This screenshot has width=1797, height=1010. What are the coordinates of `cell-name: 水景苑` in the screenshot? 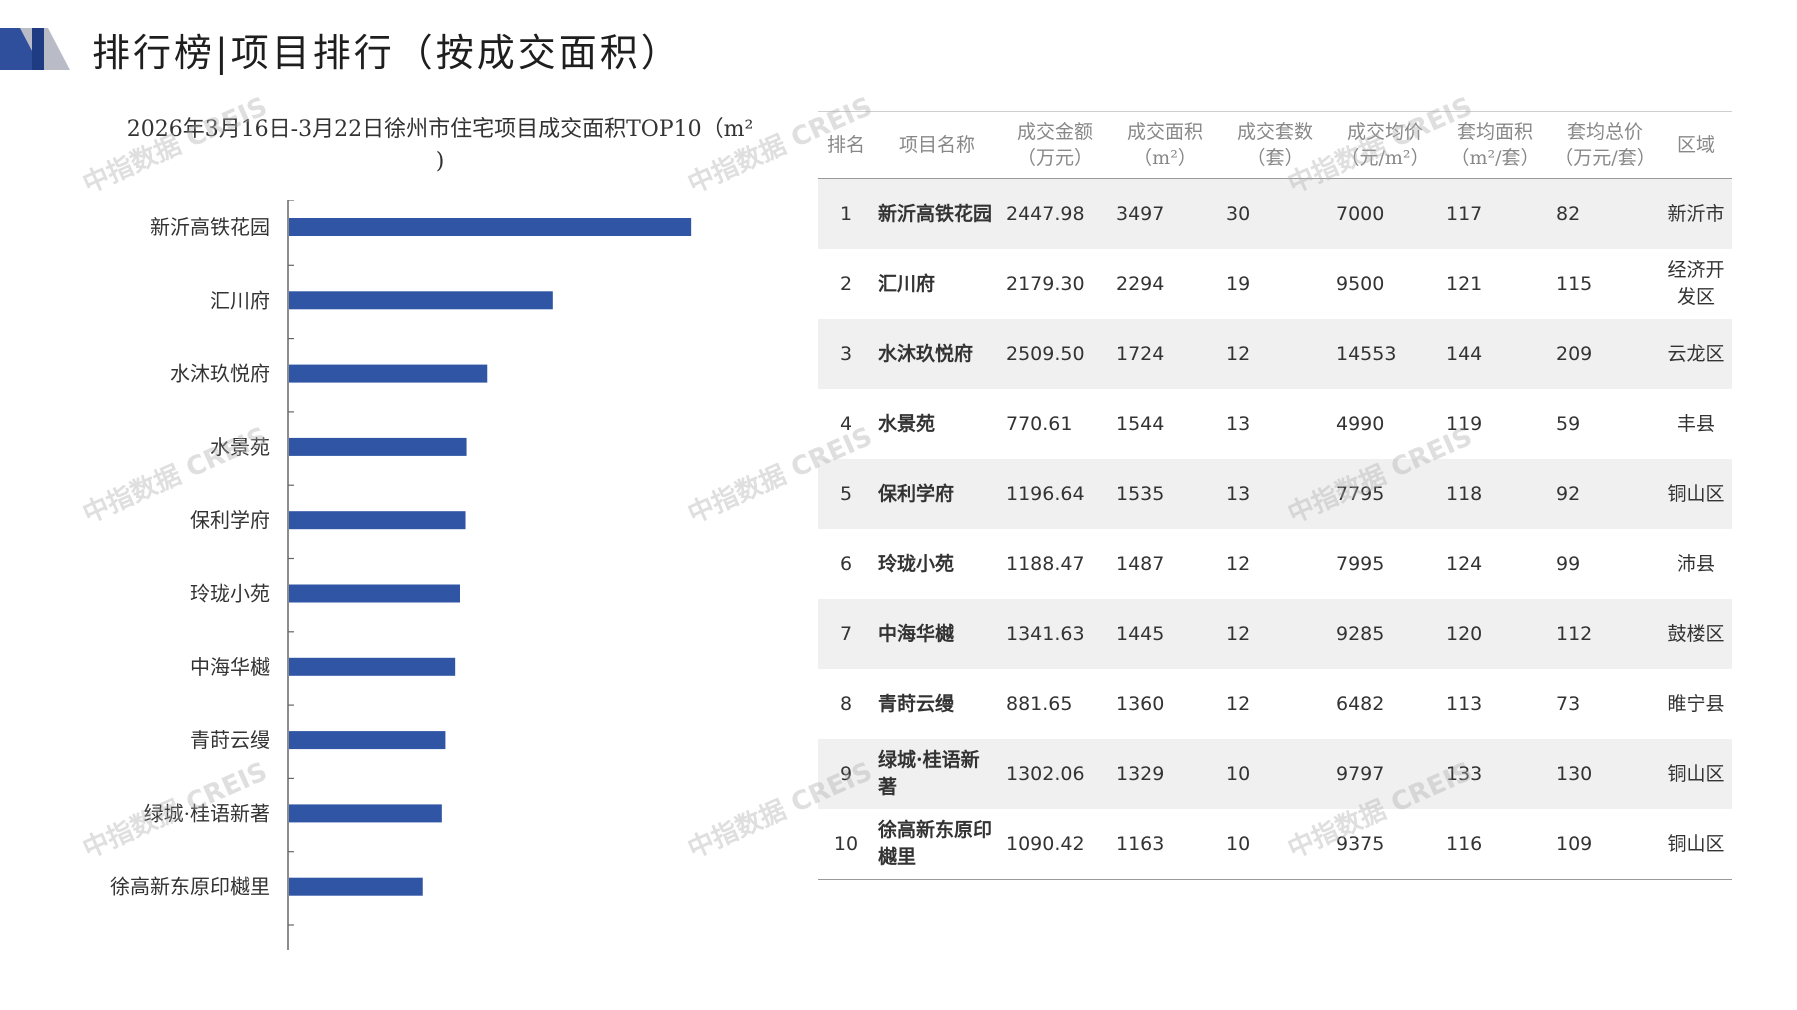 It's located at (907, 423).